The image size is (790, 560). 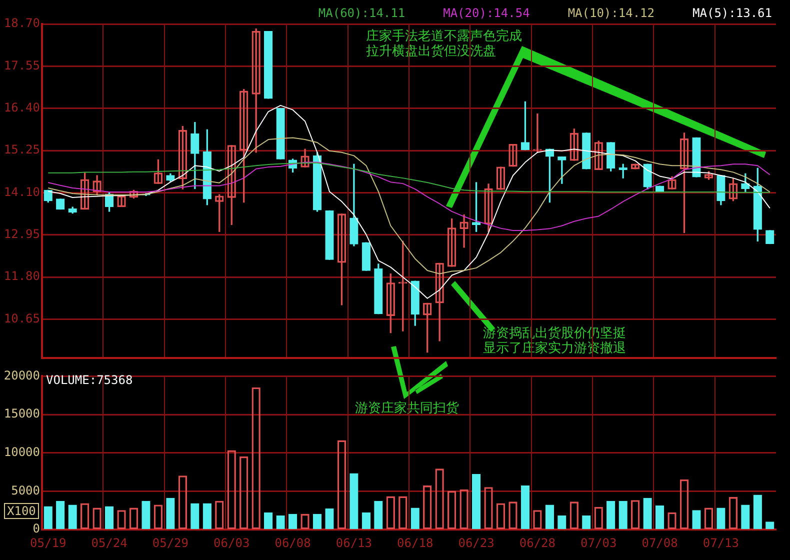 I want to click on y-tick-label: 5000, so click(x=25, y=490).